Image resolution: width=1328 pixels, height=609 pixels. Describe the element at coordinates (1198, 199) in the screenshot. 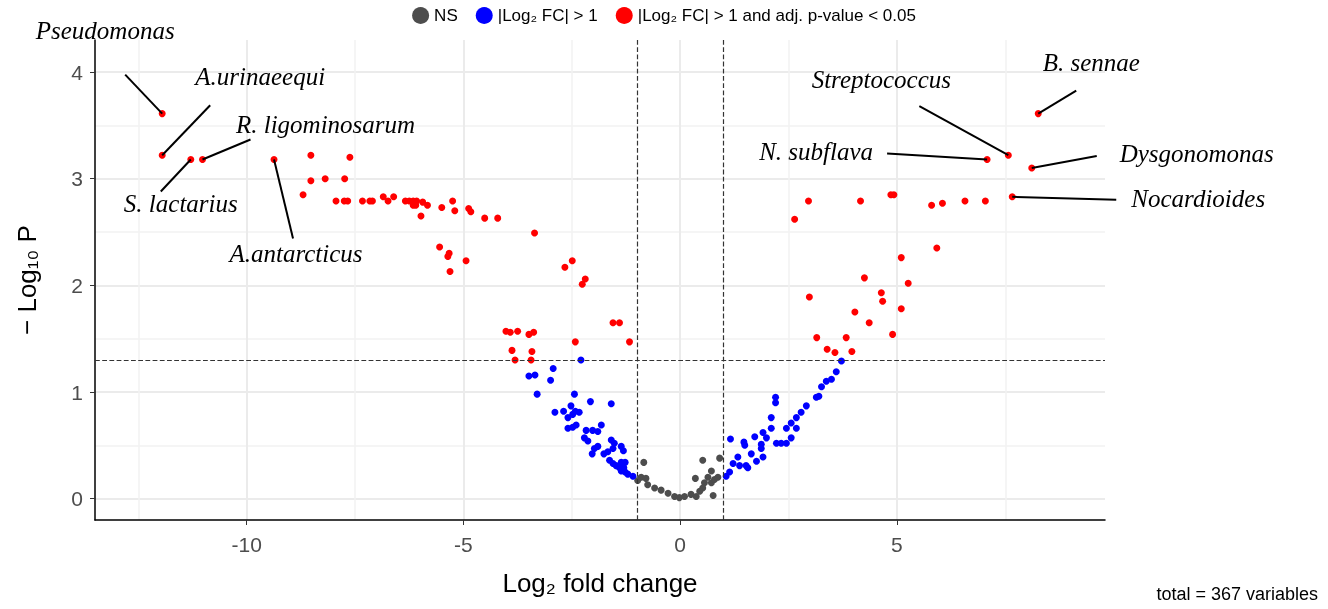

I see `annotation: Nocardioides` at that location.